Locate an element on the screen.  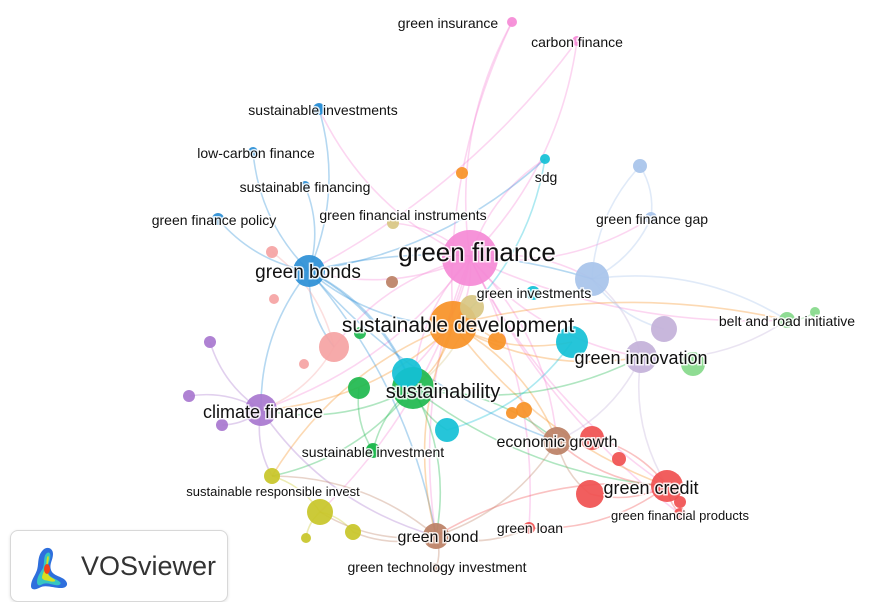
label-sustainable-investment: sustainable investment is located at coordinates (373, 452).